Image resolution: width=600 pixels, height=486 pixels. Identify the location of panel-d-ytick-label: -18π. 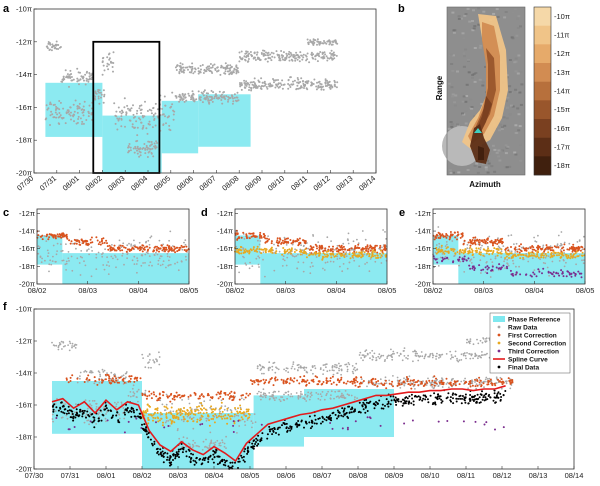
(225, 266).